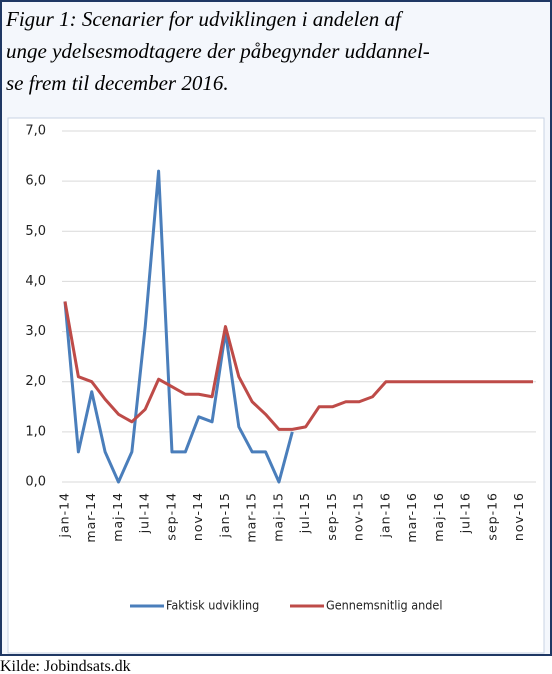  Describe the element at coordinates (35, 231) in the screenshot. I see `y-tick-label: 5,0` at that location.